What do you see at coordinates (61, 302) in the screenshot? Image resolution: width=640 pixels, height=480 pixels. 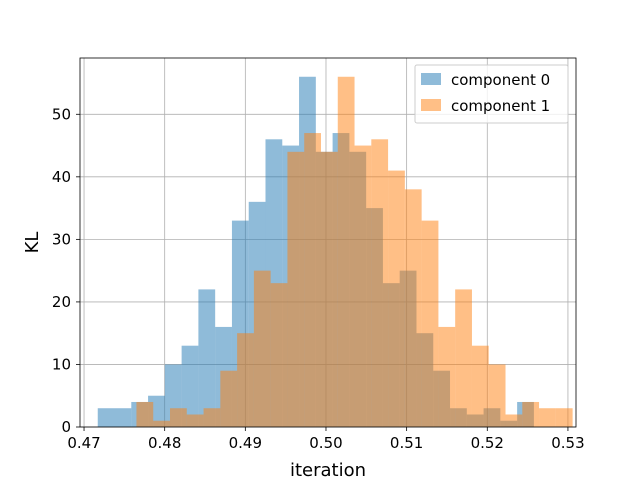 I see `y-tick-label: 20` at bounding box center [61, 302].